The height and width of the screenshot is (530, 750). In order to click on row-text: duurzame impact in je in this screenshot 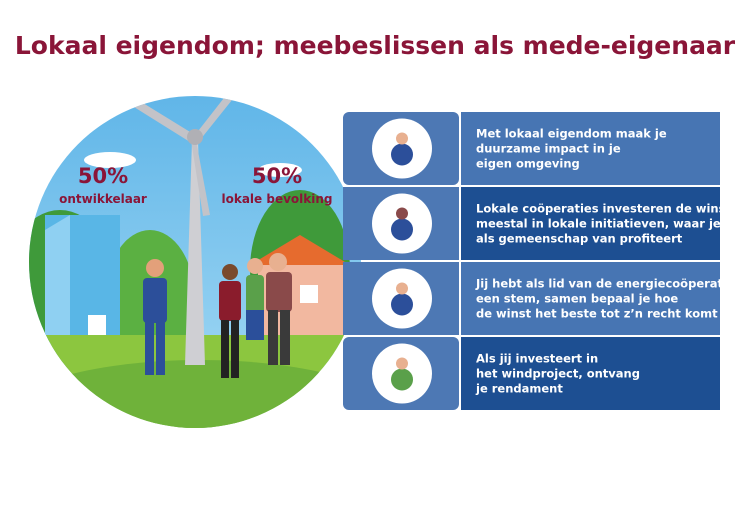, I will do `click(548, 149)`.